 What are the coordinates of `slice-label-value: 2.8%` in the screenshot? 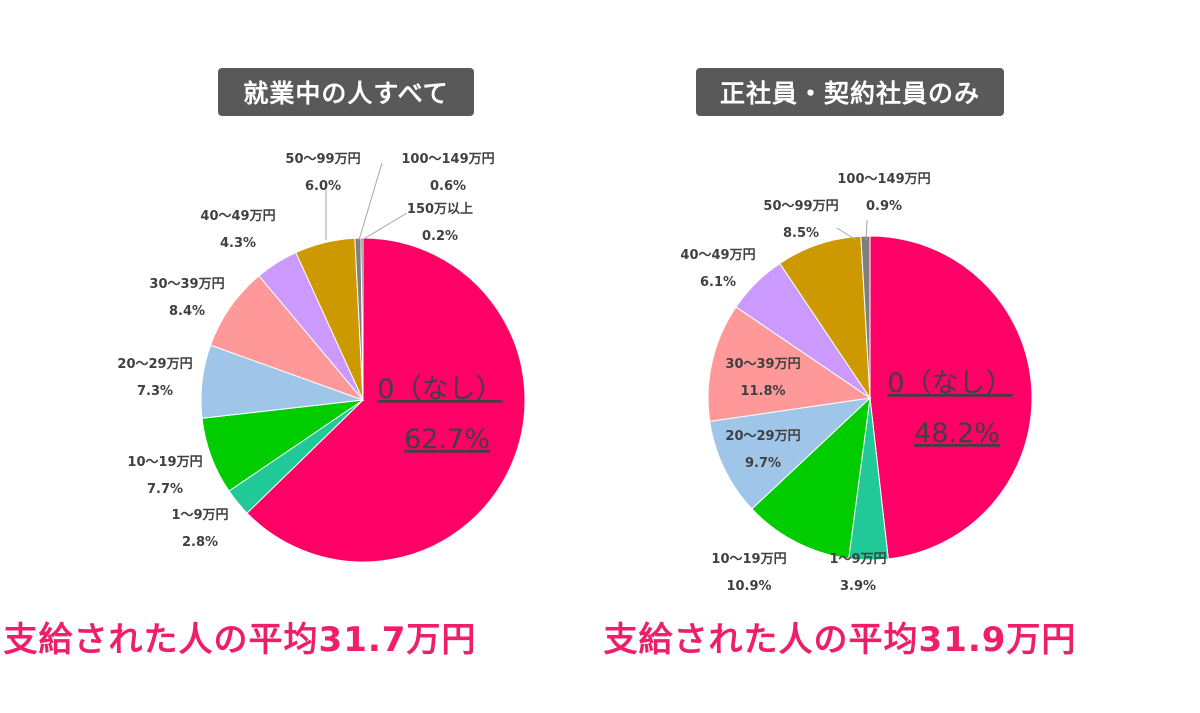 It's located at (200, 542).